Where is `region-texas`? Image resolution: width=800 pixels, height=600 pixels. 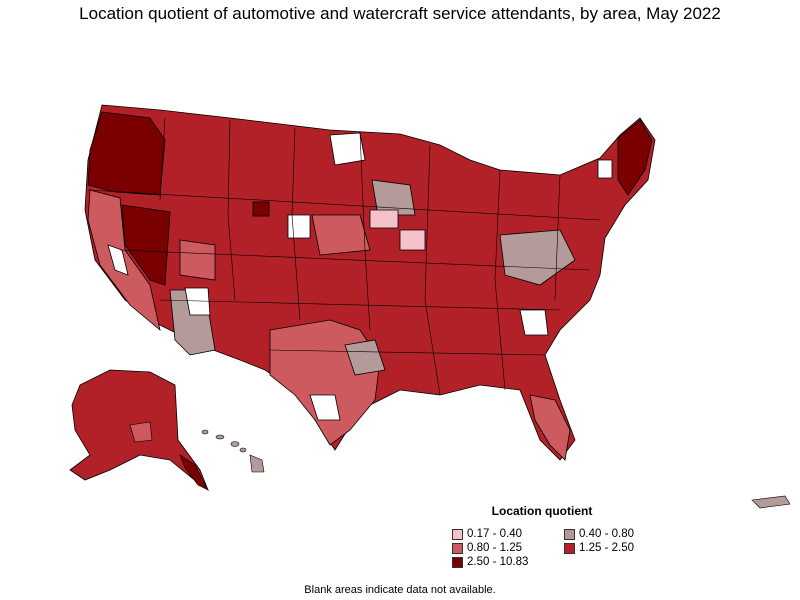 region-texas is located at coordinates (325, 382).